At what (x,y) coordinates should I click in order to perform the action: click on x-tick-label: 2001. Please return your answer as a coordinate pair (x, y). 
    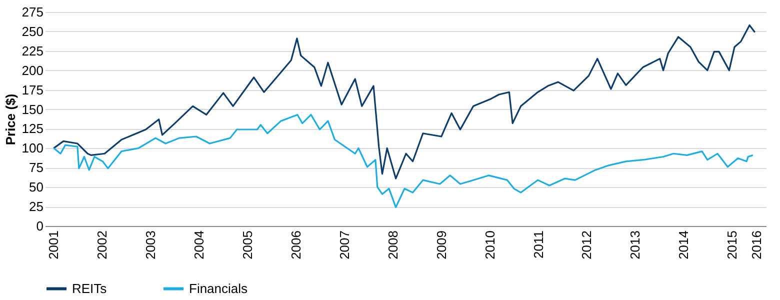
    Looking at the image, I should click on (54, 245).